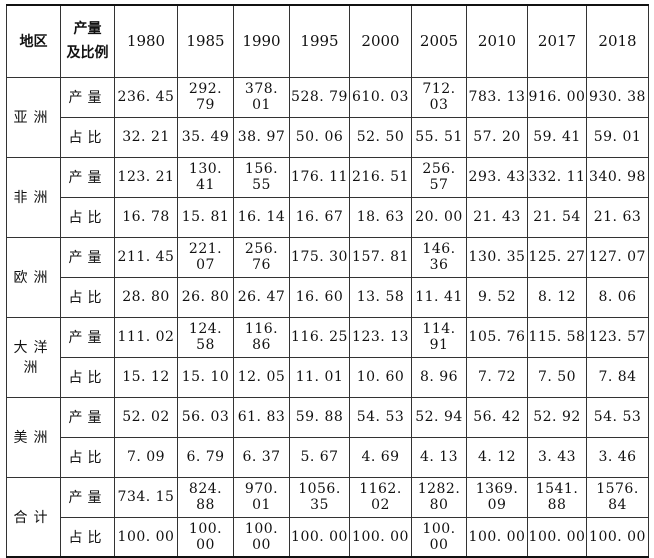  Describe the element at coordinates (380, 41) in the screenshot. I see `year-column-header: 2000` at that location.